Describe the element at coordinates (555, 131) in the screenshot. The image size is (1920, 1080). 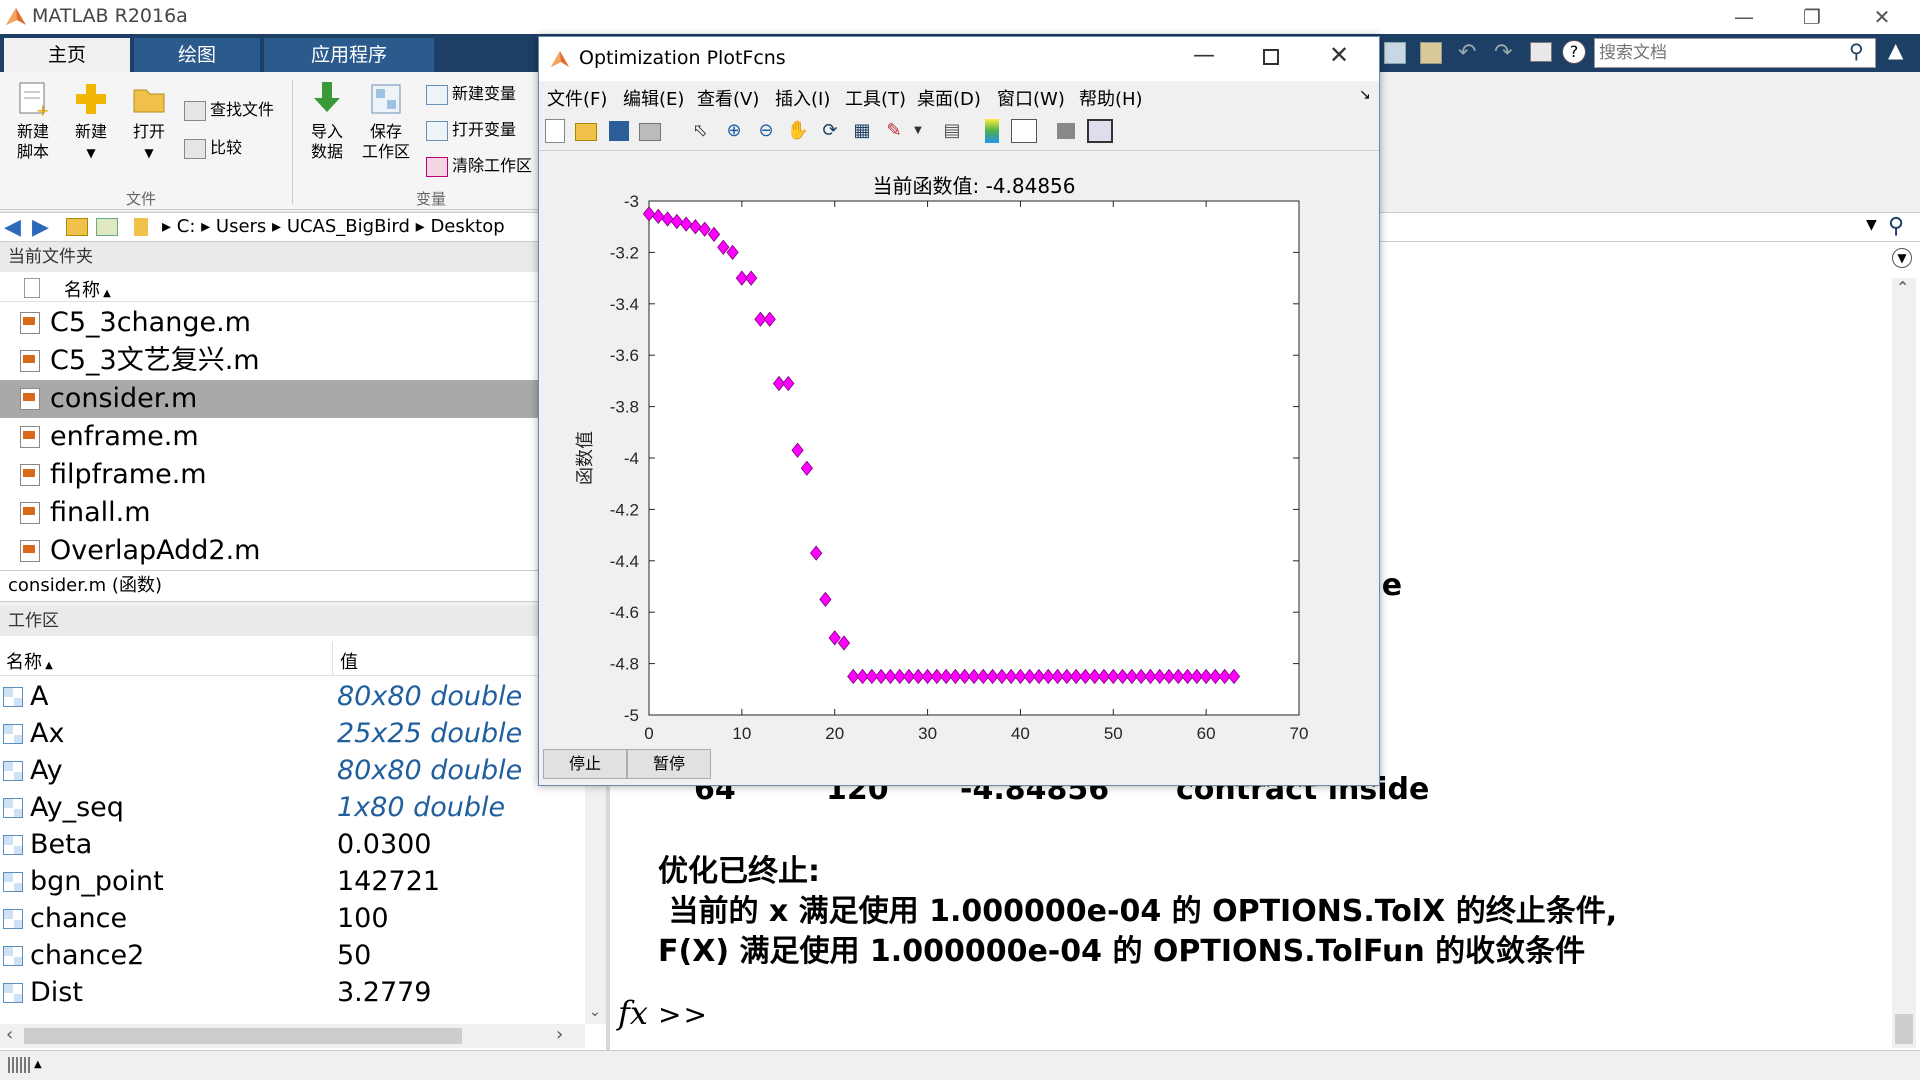
I see `new-figure-icon` at that location.